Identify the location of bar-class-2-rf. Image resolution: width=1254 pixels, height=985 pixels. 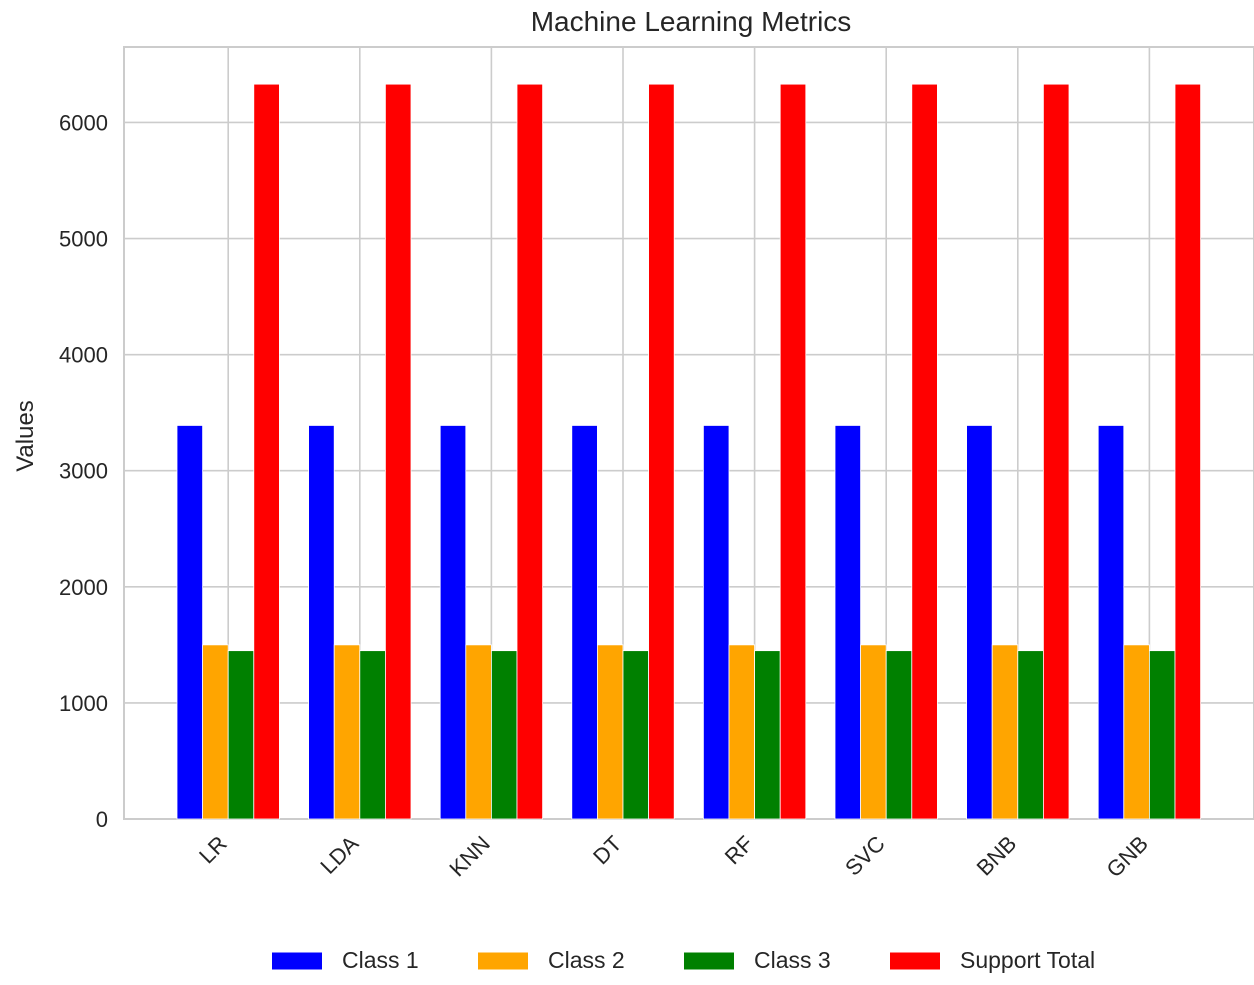
(742, 732).